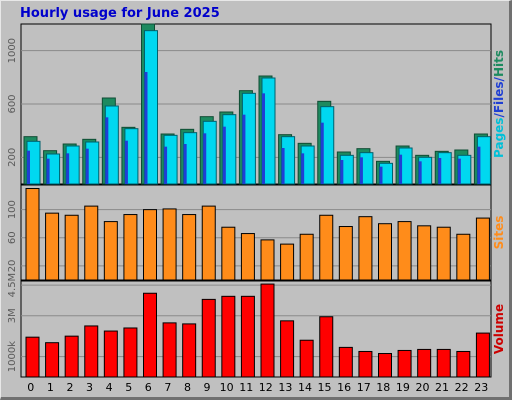 The height and width of the screenshot is (400, 512). I want to click on y-tick-label-volume: 1000k, so click(12, 356).